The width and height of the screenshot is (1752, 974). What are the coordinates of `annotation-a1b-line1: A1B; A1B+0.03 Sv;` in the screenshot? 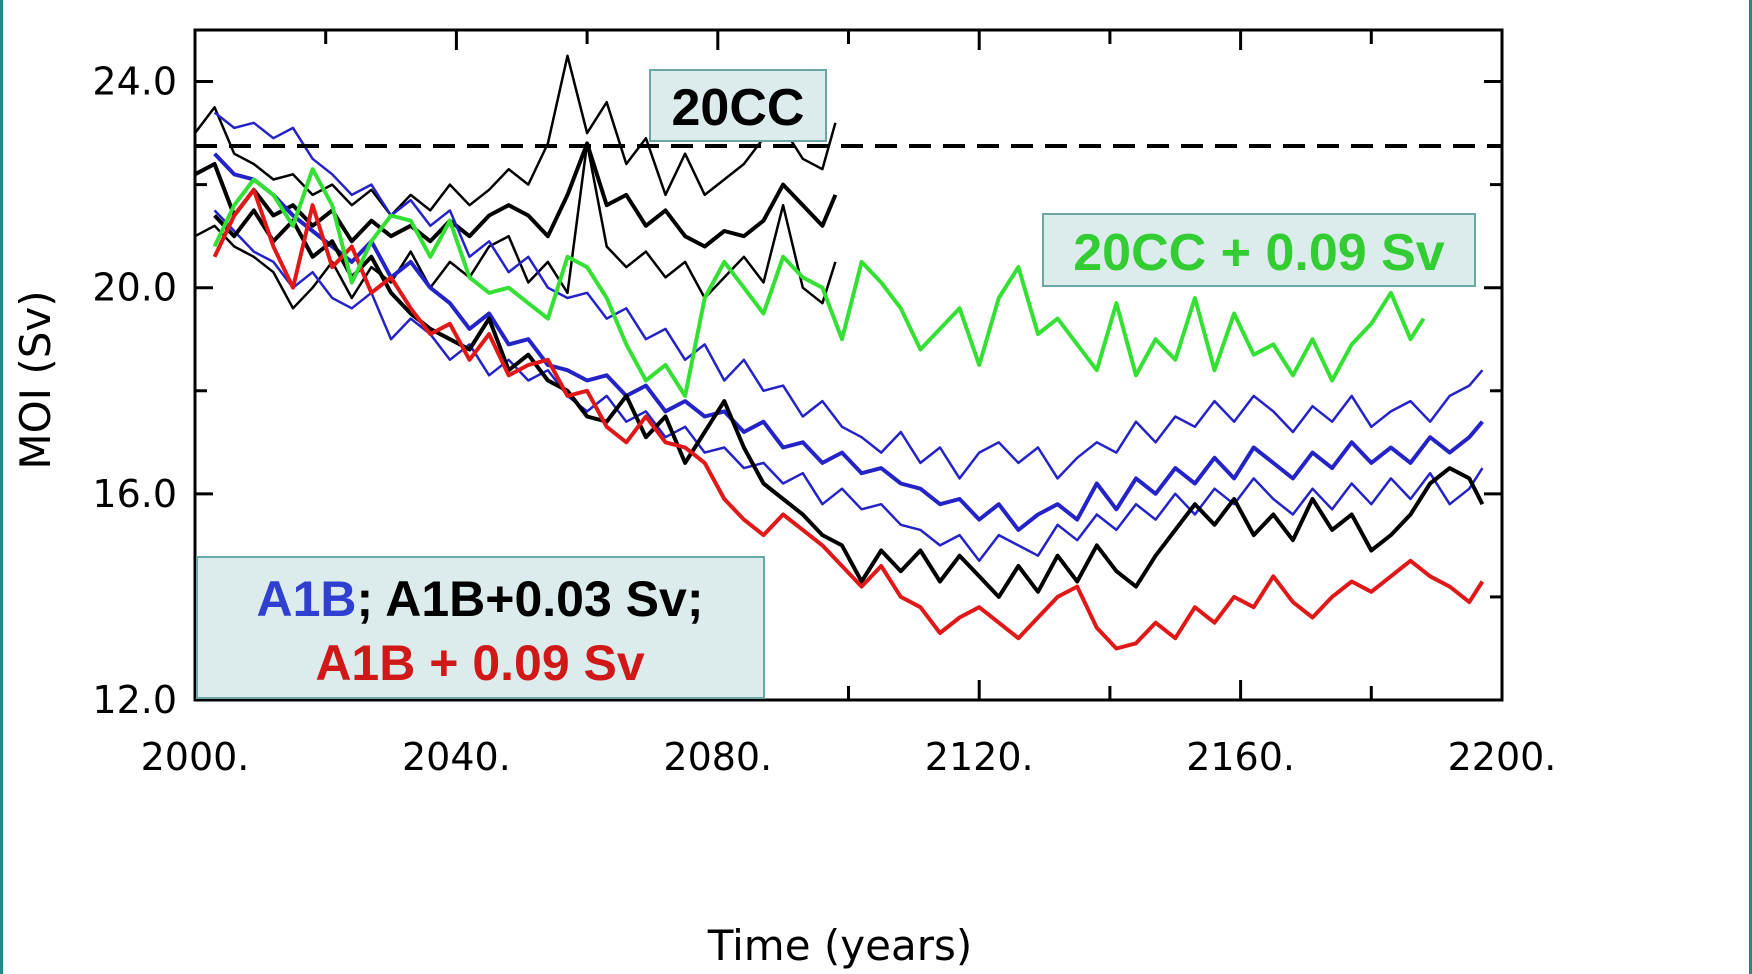 It's located at (480, 599).